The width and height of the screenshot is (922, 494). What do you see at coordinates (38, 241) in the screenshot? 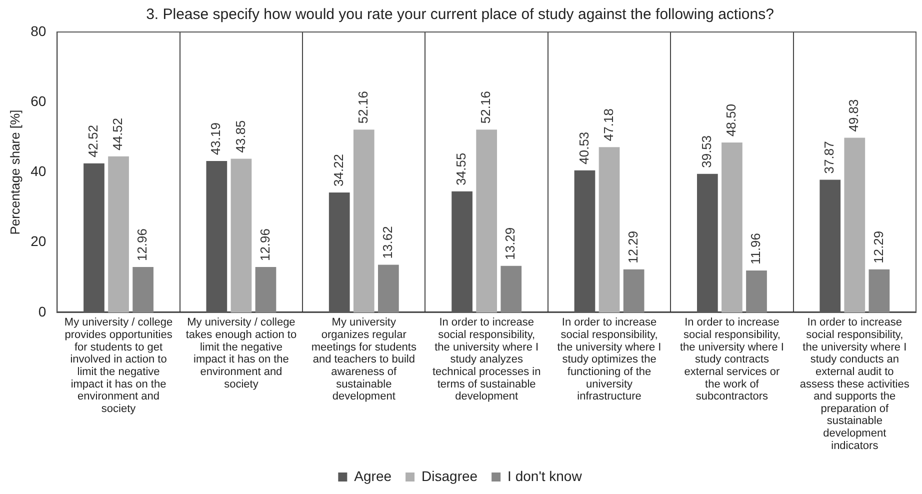
I see `y-tick-label: 20` at bounding box center [38, 241].